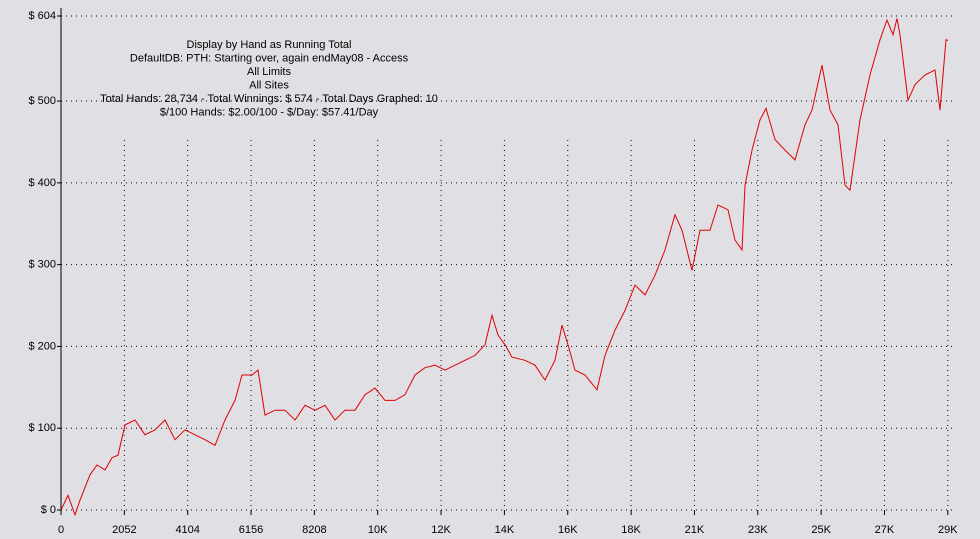 This screenshot has height=539, width=980. I want to click on y-tick-label: $ 0, so click(48, 510).